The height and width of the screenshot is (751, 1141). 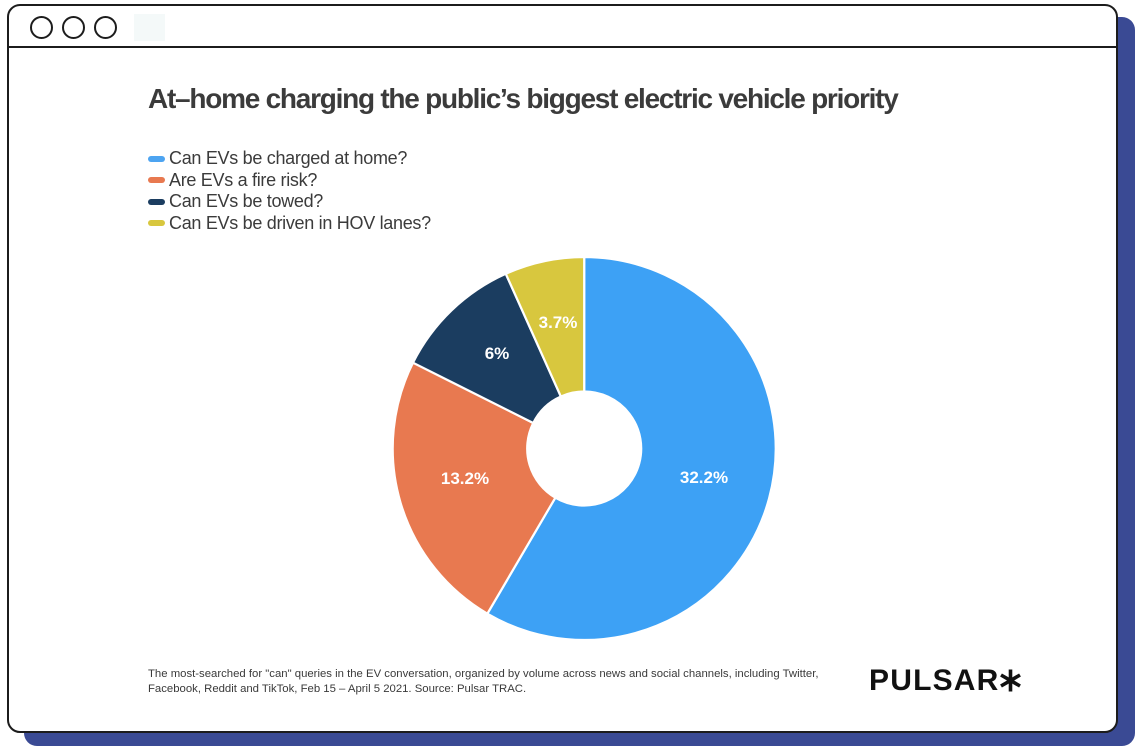 I want to click on svg-text: 13.2%, so click(x=465, y=478).